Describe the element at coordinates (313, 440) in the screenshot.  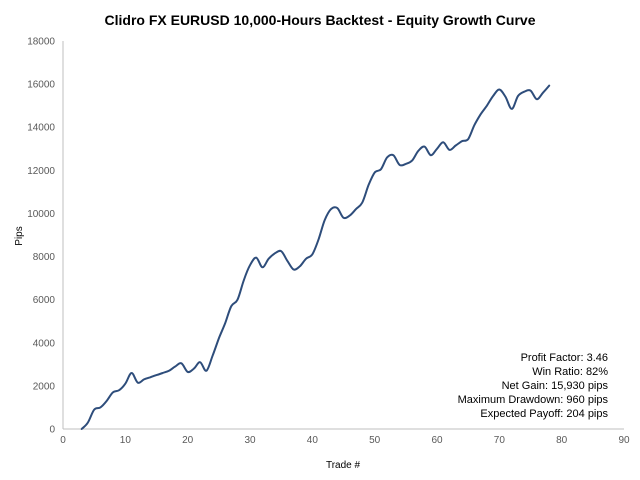
I see `x-tick-label: 40` at that location.